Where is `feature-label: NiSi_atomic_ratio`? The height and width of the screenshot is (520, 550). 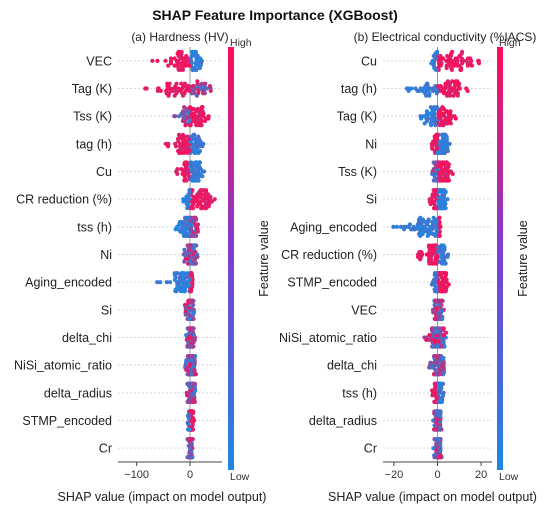 feature-label: NiSi_atomic_ratio is located at coordinates (328, 338).